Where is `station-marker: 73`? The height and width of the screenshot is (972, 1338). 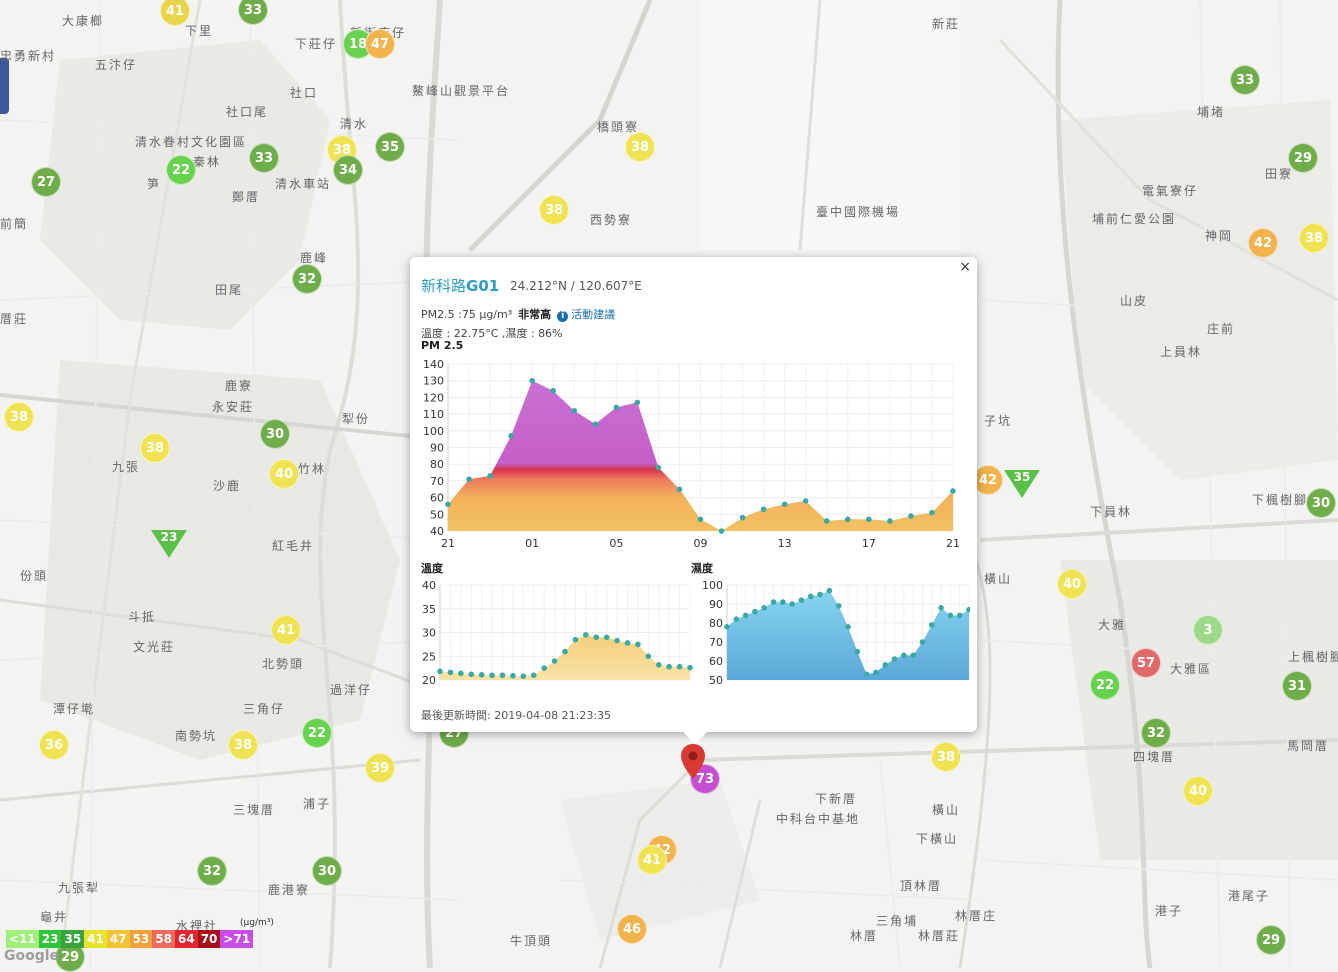 station-marker: 73 is located at coordinates (705, 779).